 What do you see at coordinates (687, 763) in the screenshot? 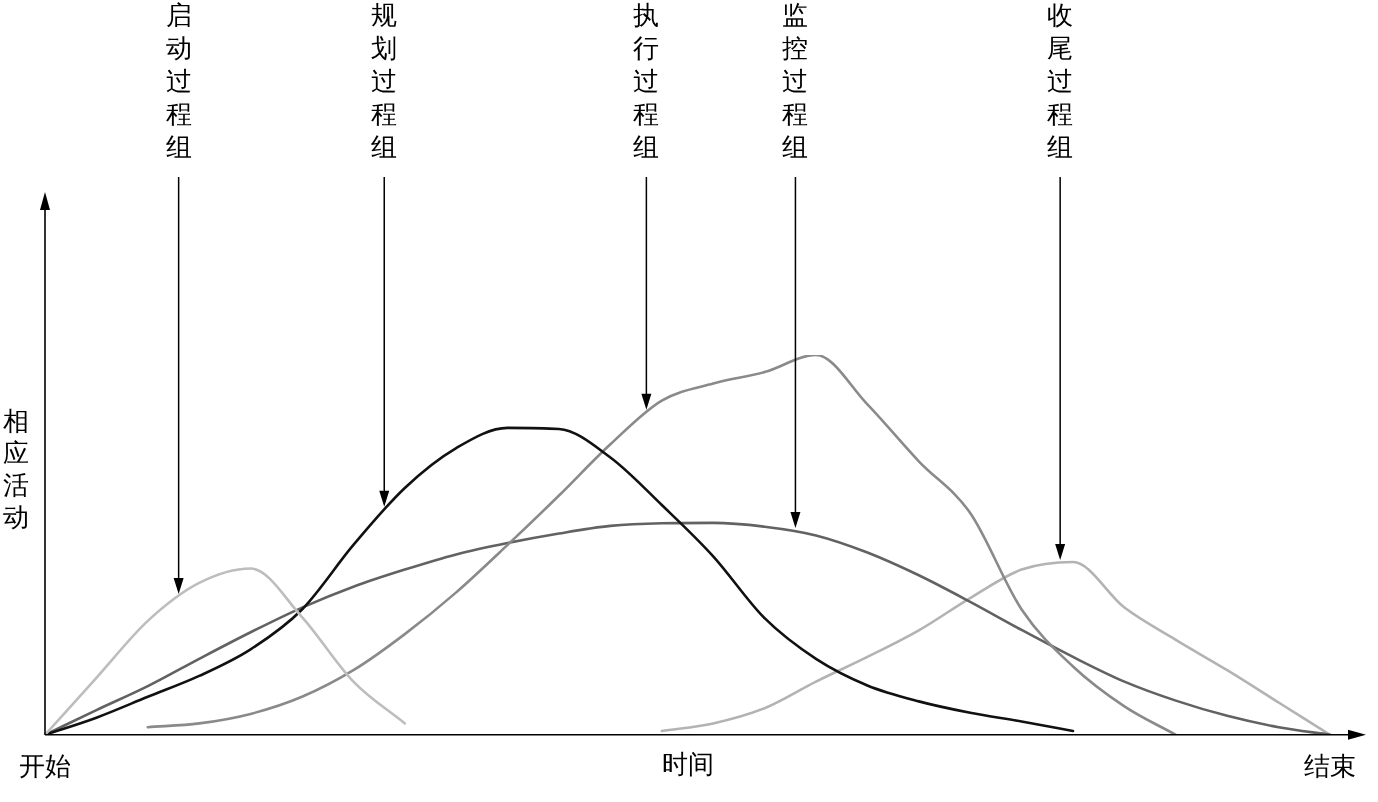
I see `x-axis-title: 时间` at bounding box center [687, 763].